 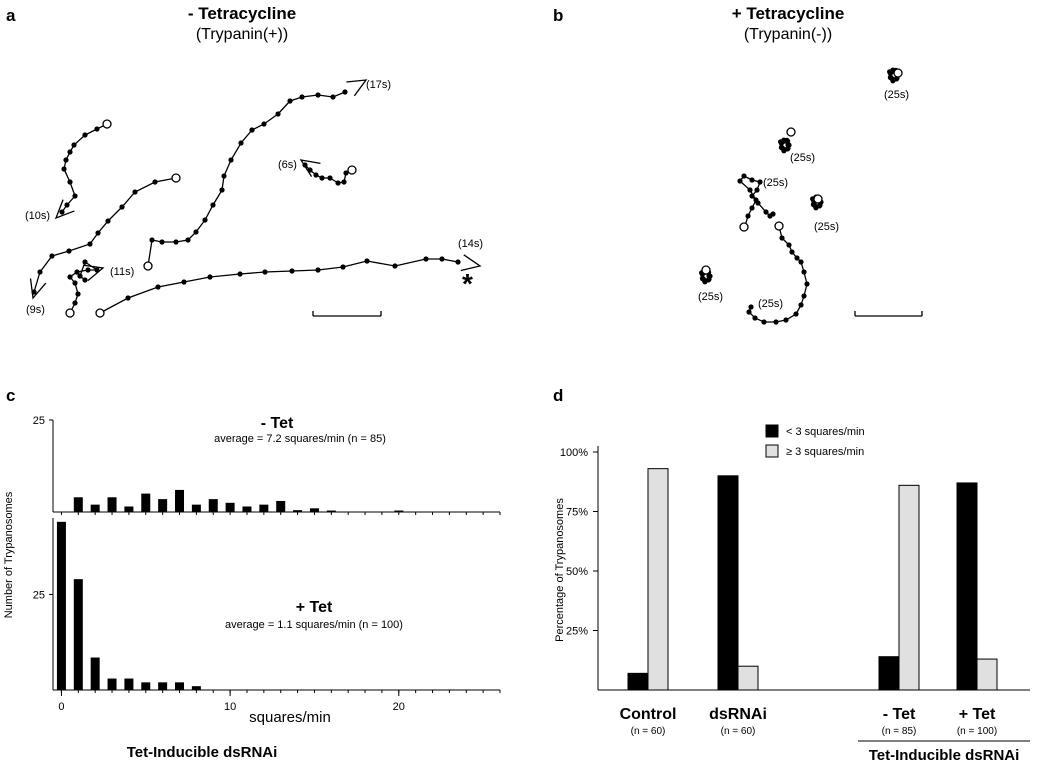 What do you see at coordinates (558, 15) in the screenshot?
I see `panel-letter-b: b` at bounding box center [558, 15].